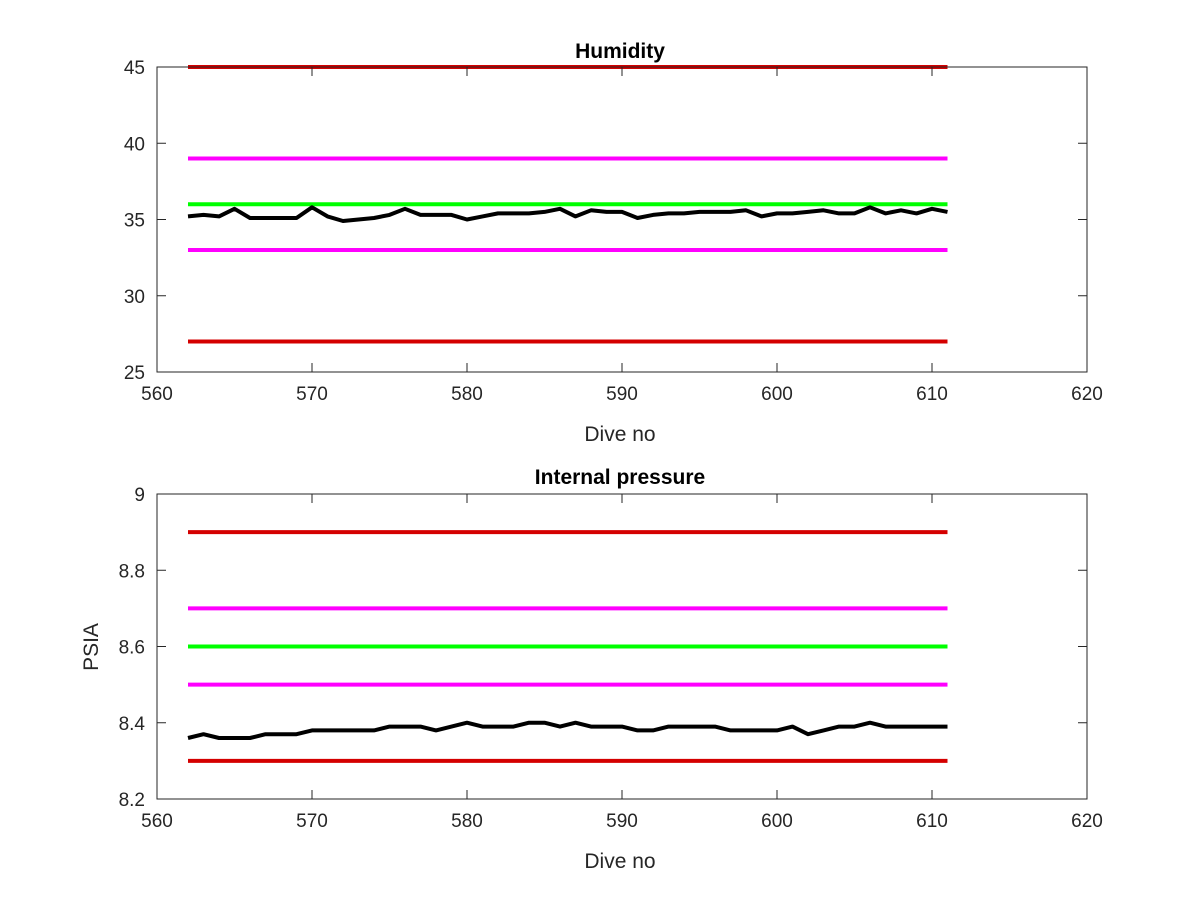 The height and width of the screenshot is (900, 1200). I want to click on internal-pressure-x-tick-label: 610, so click(932, 821).